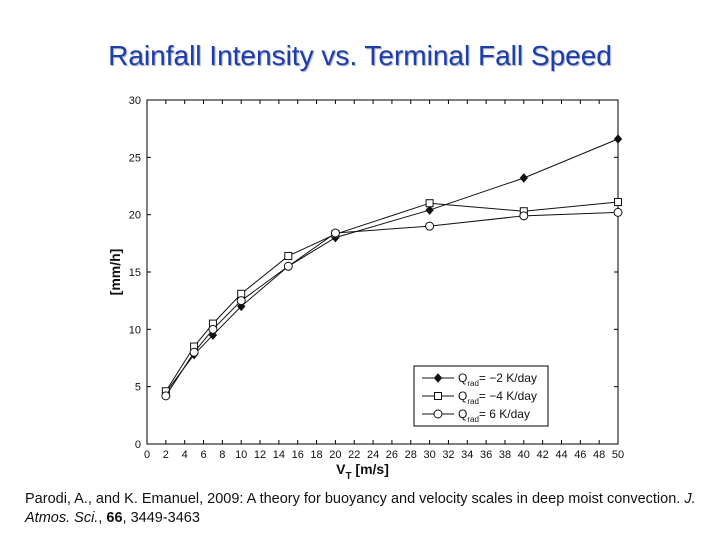  Describe the element at coordinates (135, 216) in the screenshot. I see `y-tick-label: 20` at that location.